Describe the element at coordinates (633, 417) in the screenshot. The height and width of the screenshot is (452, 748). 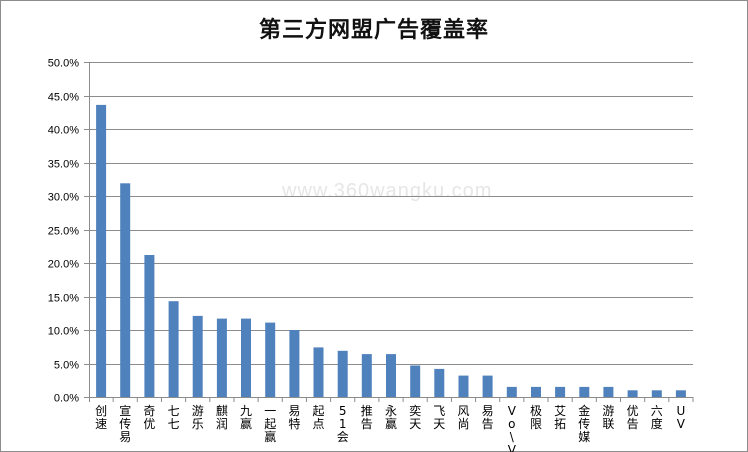
I see `x-tick-label: 优告` at that location.